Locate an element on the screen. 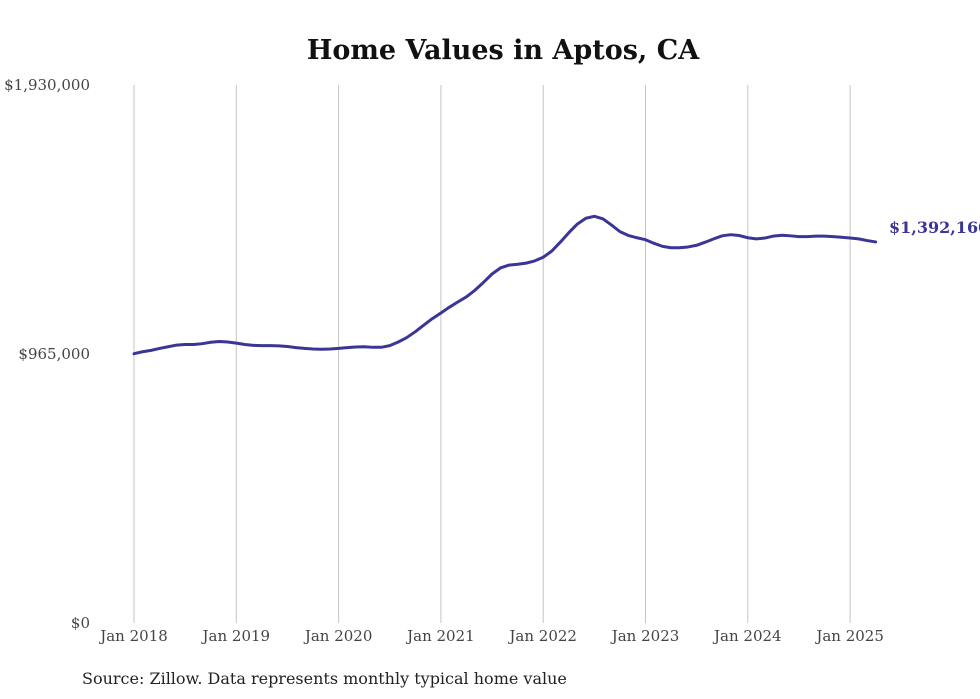  x-tick-label: Jan 2020 is located at coordinates (338, 636).